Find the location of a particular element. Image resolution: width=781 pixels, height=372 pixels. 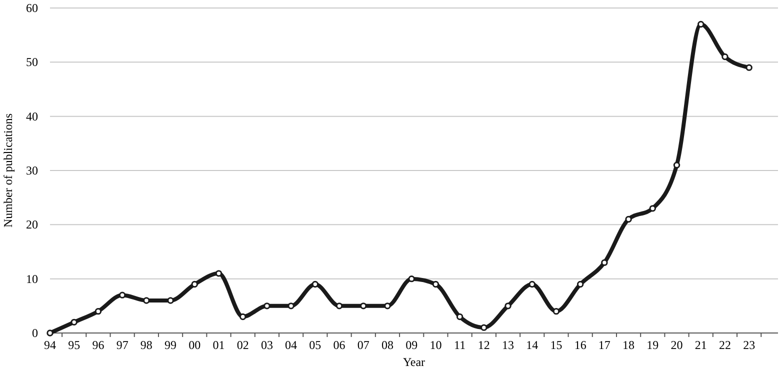

x-tick-label: 99 is located at coordinates (170, 345).